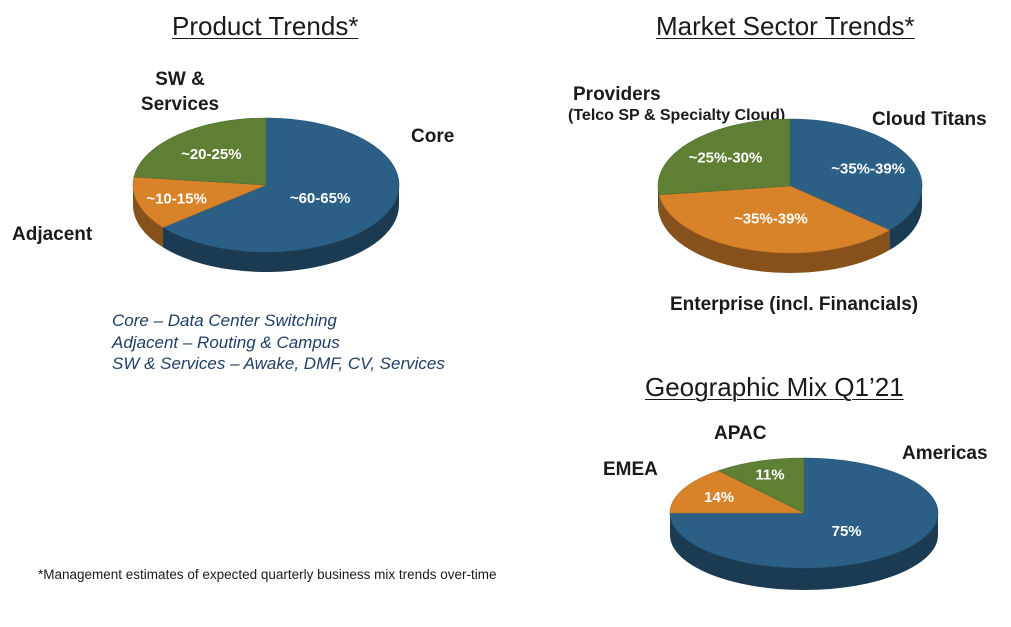  I want to click on market-sector-trends-title: Market Sector Trends*, so click(785, 26).